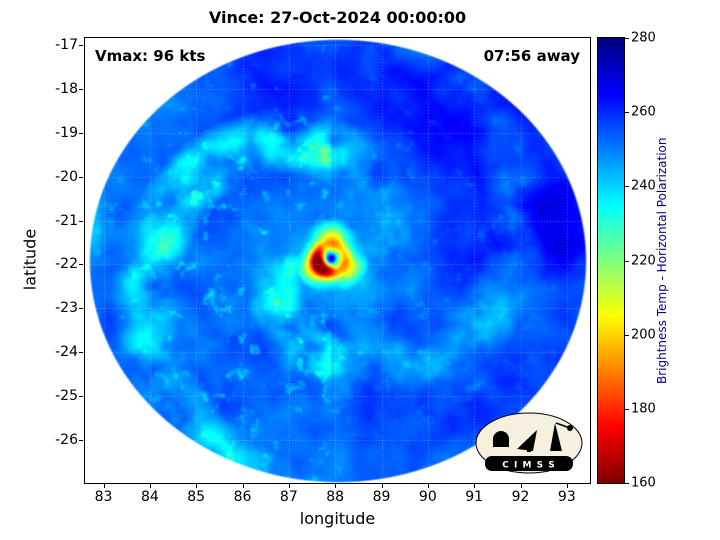 The image size is (720, 540). Describe the element at coordinates (337, 17) in the screenshot. I see `chart-title: Vince: 27-Oct-2024 00:00:00` at that location.